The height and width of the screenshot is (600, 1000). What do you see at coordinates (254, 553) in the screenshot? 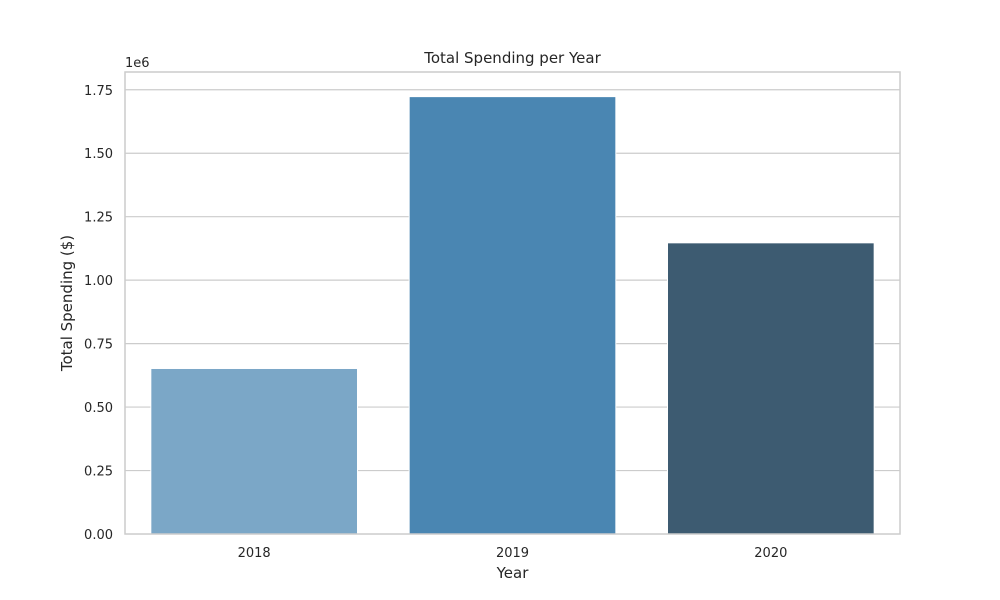
I see `x-tick-label-2018: 2018` at bounding box center [254, 553].